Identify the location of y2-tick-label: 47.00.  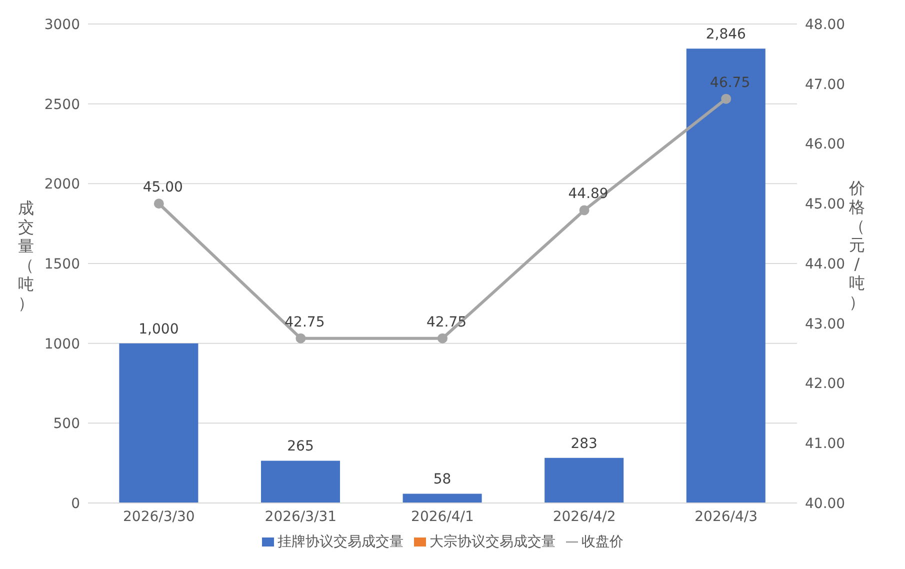
(825, 84).